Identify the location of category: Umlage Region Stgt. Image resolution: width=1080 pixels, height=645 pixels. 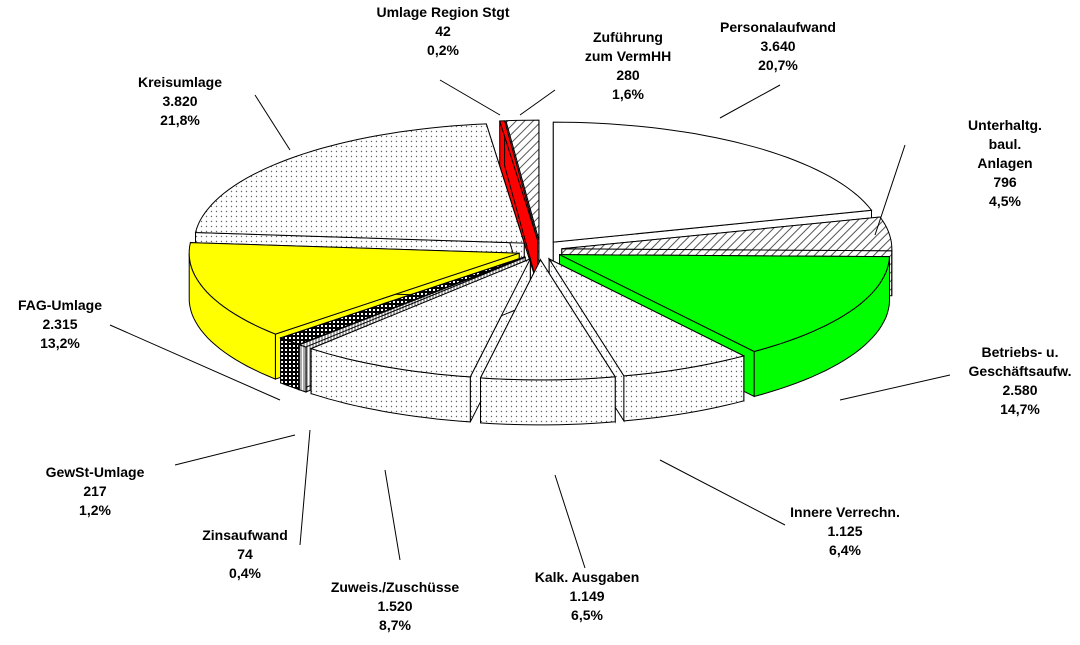
(443, 12).